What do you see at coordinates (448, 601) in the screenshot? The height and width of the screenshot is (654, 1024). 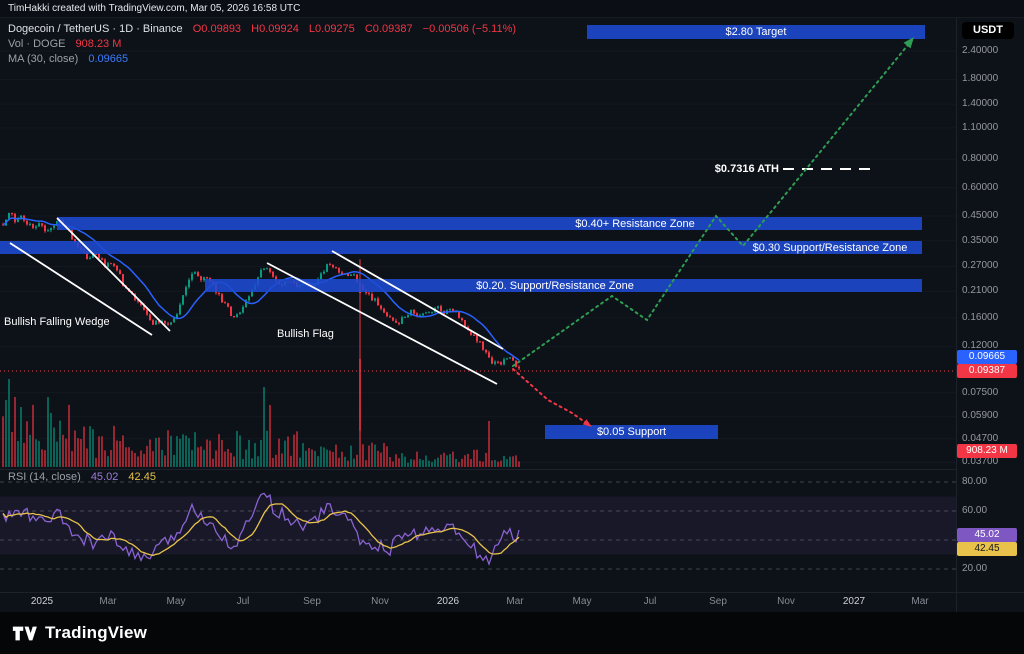 I see `time-tick: 2026` at bounding box center [448, 601].